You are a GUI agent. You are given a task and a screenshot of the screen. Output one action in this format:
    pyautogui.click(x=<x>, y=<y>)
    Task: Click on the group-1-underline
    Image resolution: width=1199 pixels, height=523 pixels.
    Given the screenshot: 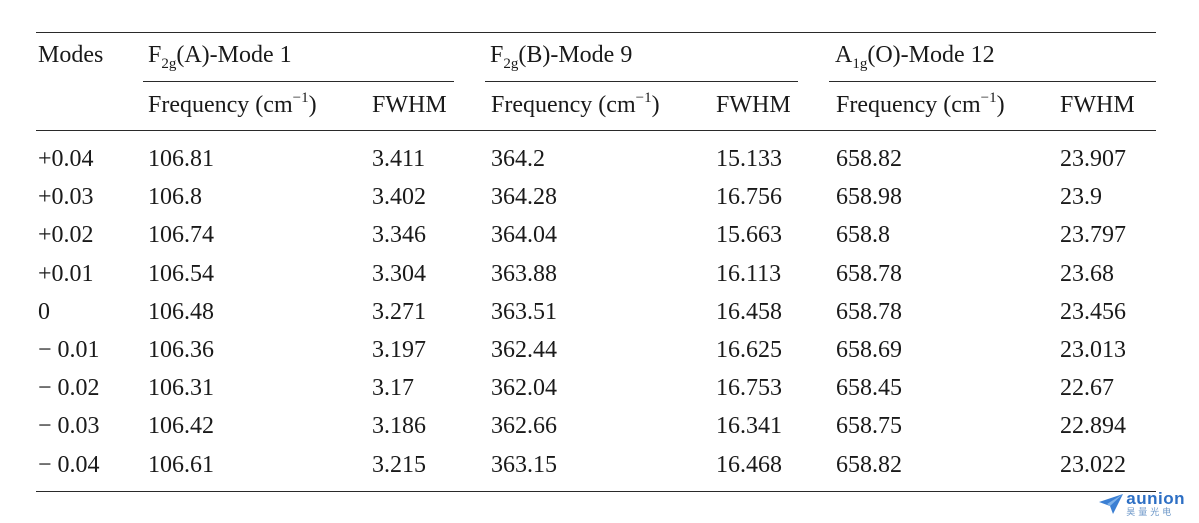 What is the action you would take?
    pyautogui.click(x=298, y=81)
    